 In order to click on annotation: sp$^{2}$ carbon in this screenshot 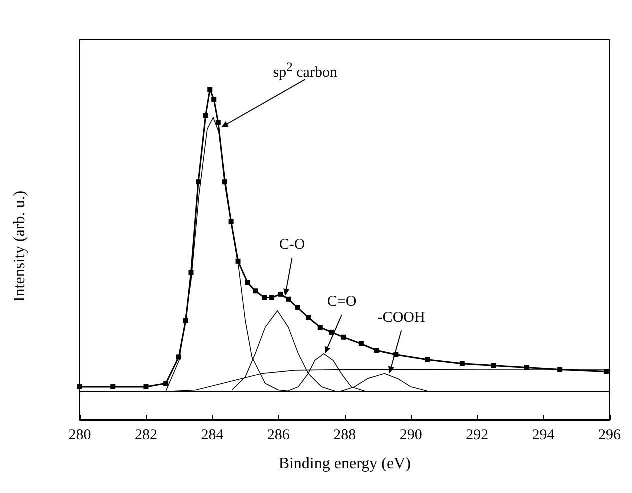, I will do `click(305, 70)`.